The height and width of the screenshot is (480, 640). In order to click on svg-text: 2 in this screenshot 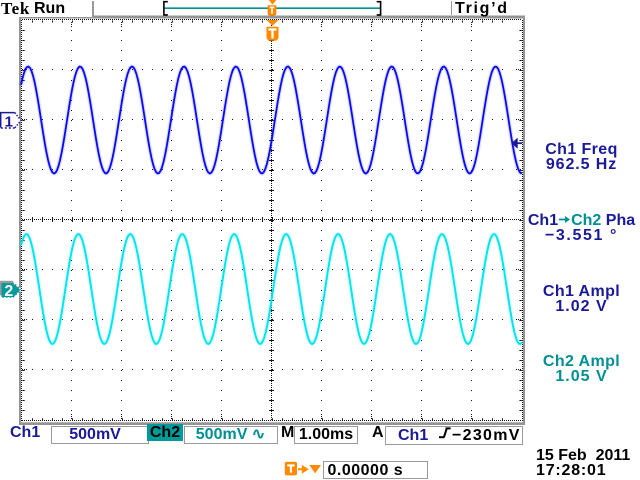, I will do `click(8, 291)`.